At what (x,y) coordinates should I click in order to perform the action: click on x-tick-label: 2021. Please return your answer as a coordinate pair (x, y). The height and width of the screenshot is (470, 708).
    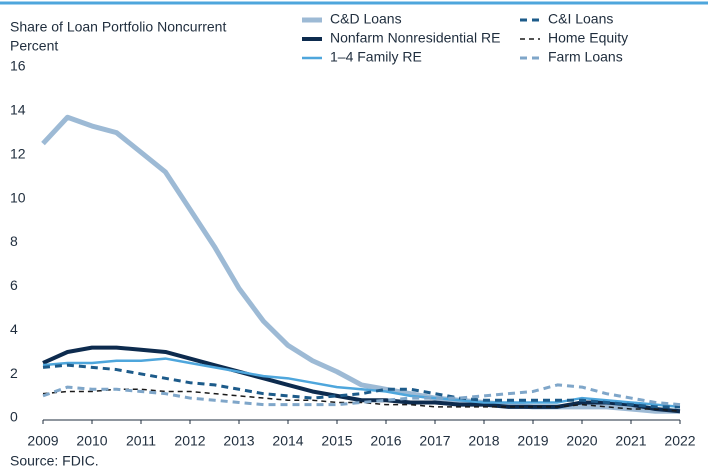
    Looking at the image, I should click on (630, 441).